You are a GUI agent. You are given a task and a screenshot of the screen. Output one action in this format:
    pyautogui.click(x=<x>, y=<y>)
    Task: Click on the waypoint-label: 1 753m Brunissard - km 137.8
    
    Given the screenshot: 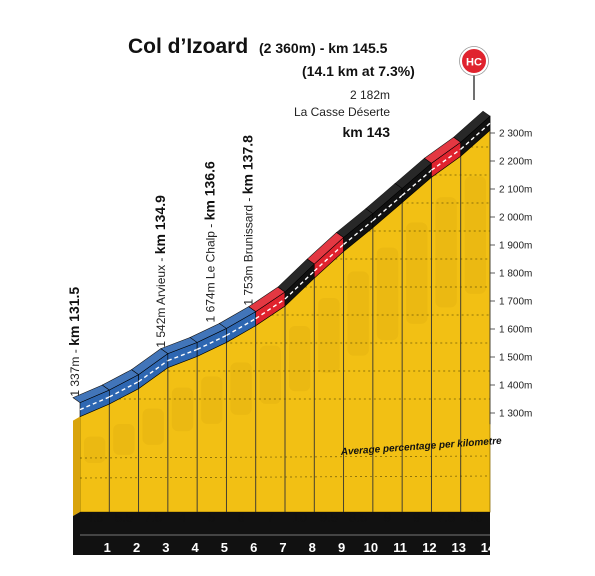 What is the action you would take?
    pyautogui.click(x=248, y=220)
    